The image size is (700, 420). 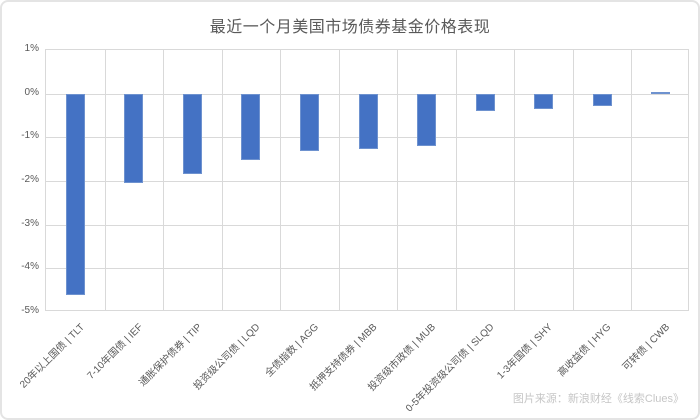 I want to click on y-tick-label: -4%, so click(x=30, y=267).